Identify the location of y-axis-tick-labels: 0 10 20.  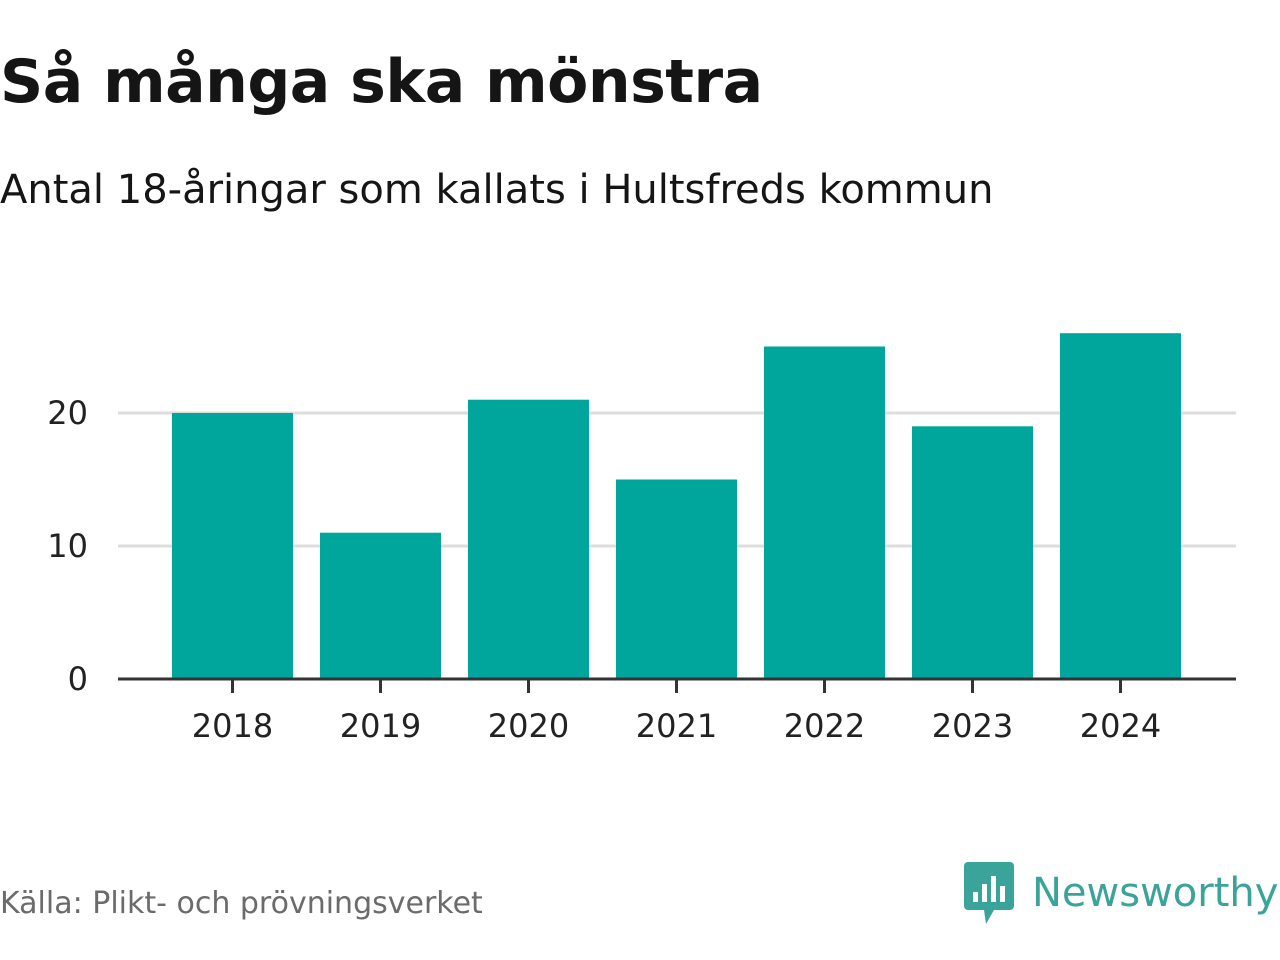
(67, 546).